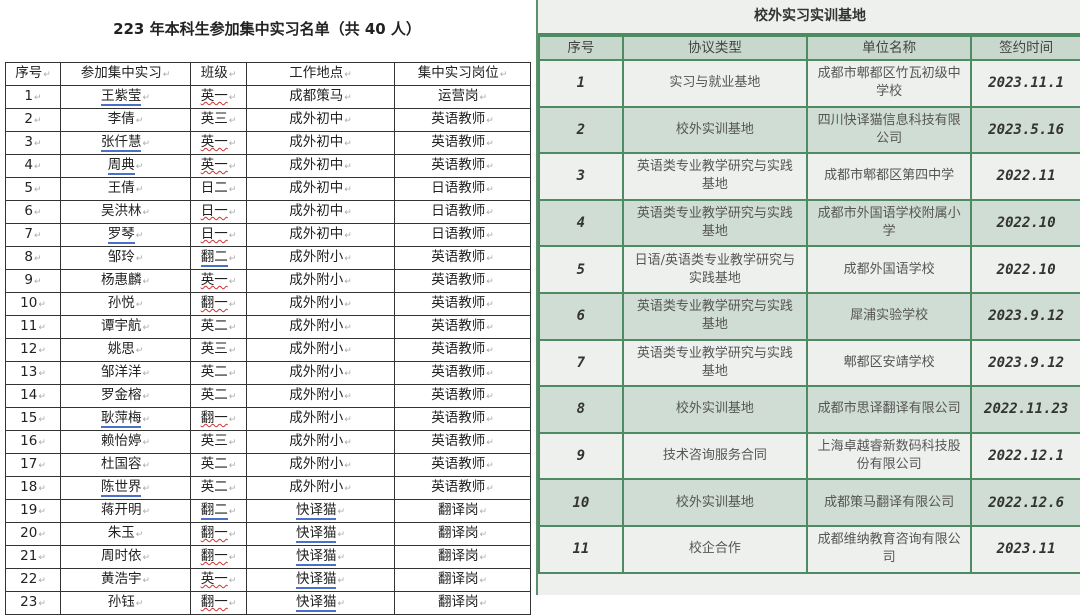  What do you see at coordinates (125, 511) in the screenshot?
I see `name-cell: 蒋开明↵` at bounding box center [125, 511].